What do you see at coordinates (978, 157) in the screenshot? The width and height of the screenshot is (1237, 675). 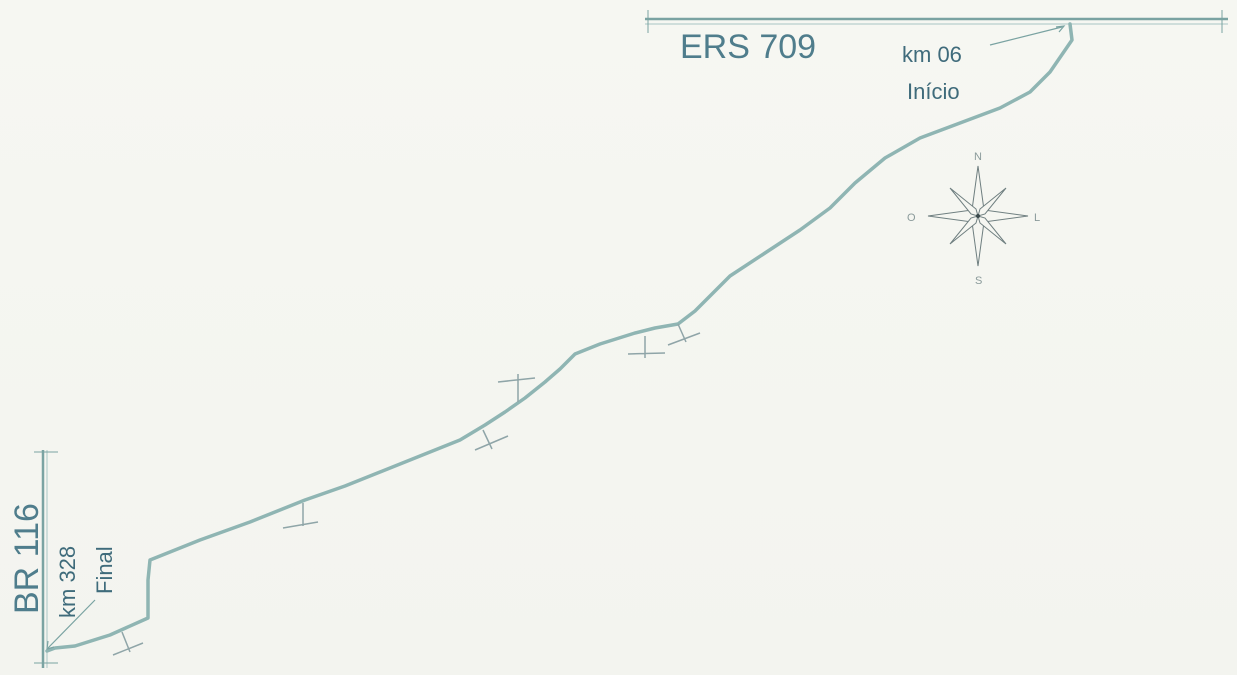 I see `compass-north: N` at bounding box center [978, 157].